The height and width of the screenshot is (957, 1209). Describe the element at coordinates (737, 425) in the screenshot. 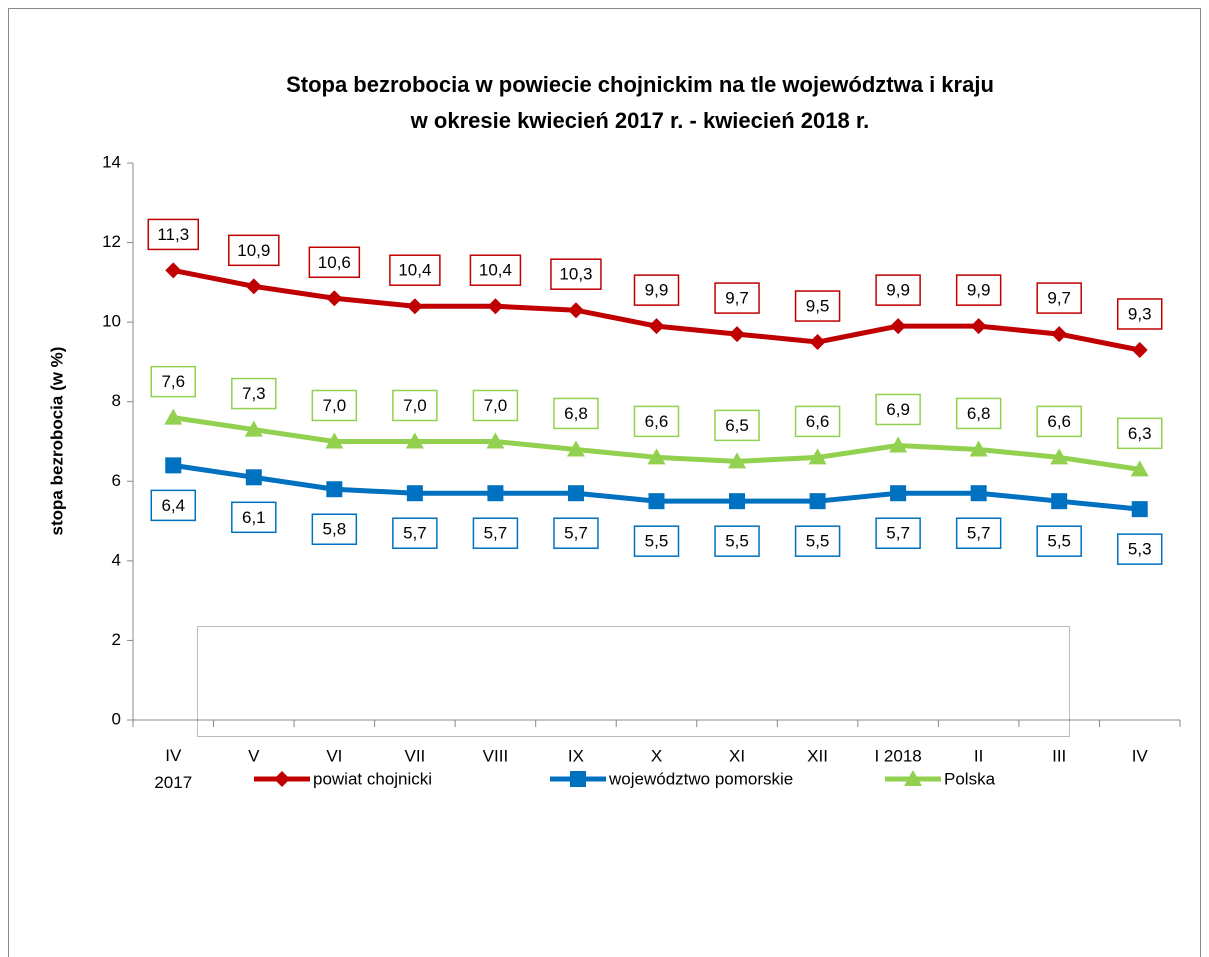

I see `data-label: 6,5` at that location.